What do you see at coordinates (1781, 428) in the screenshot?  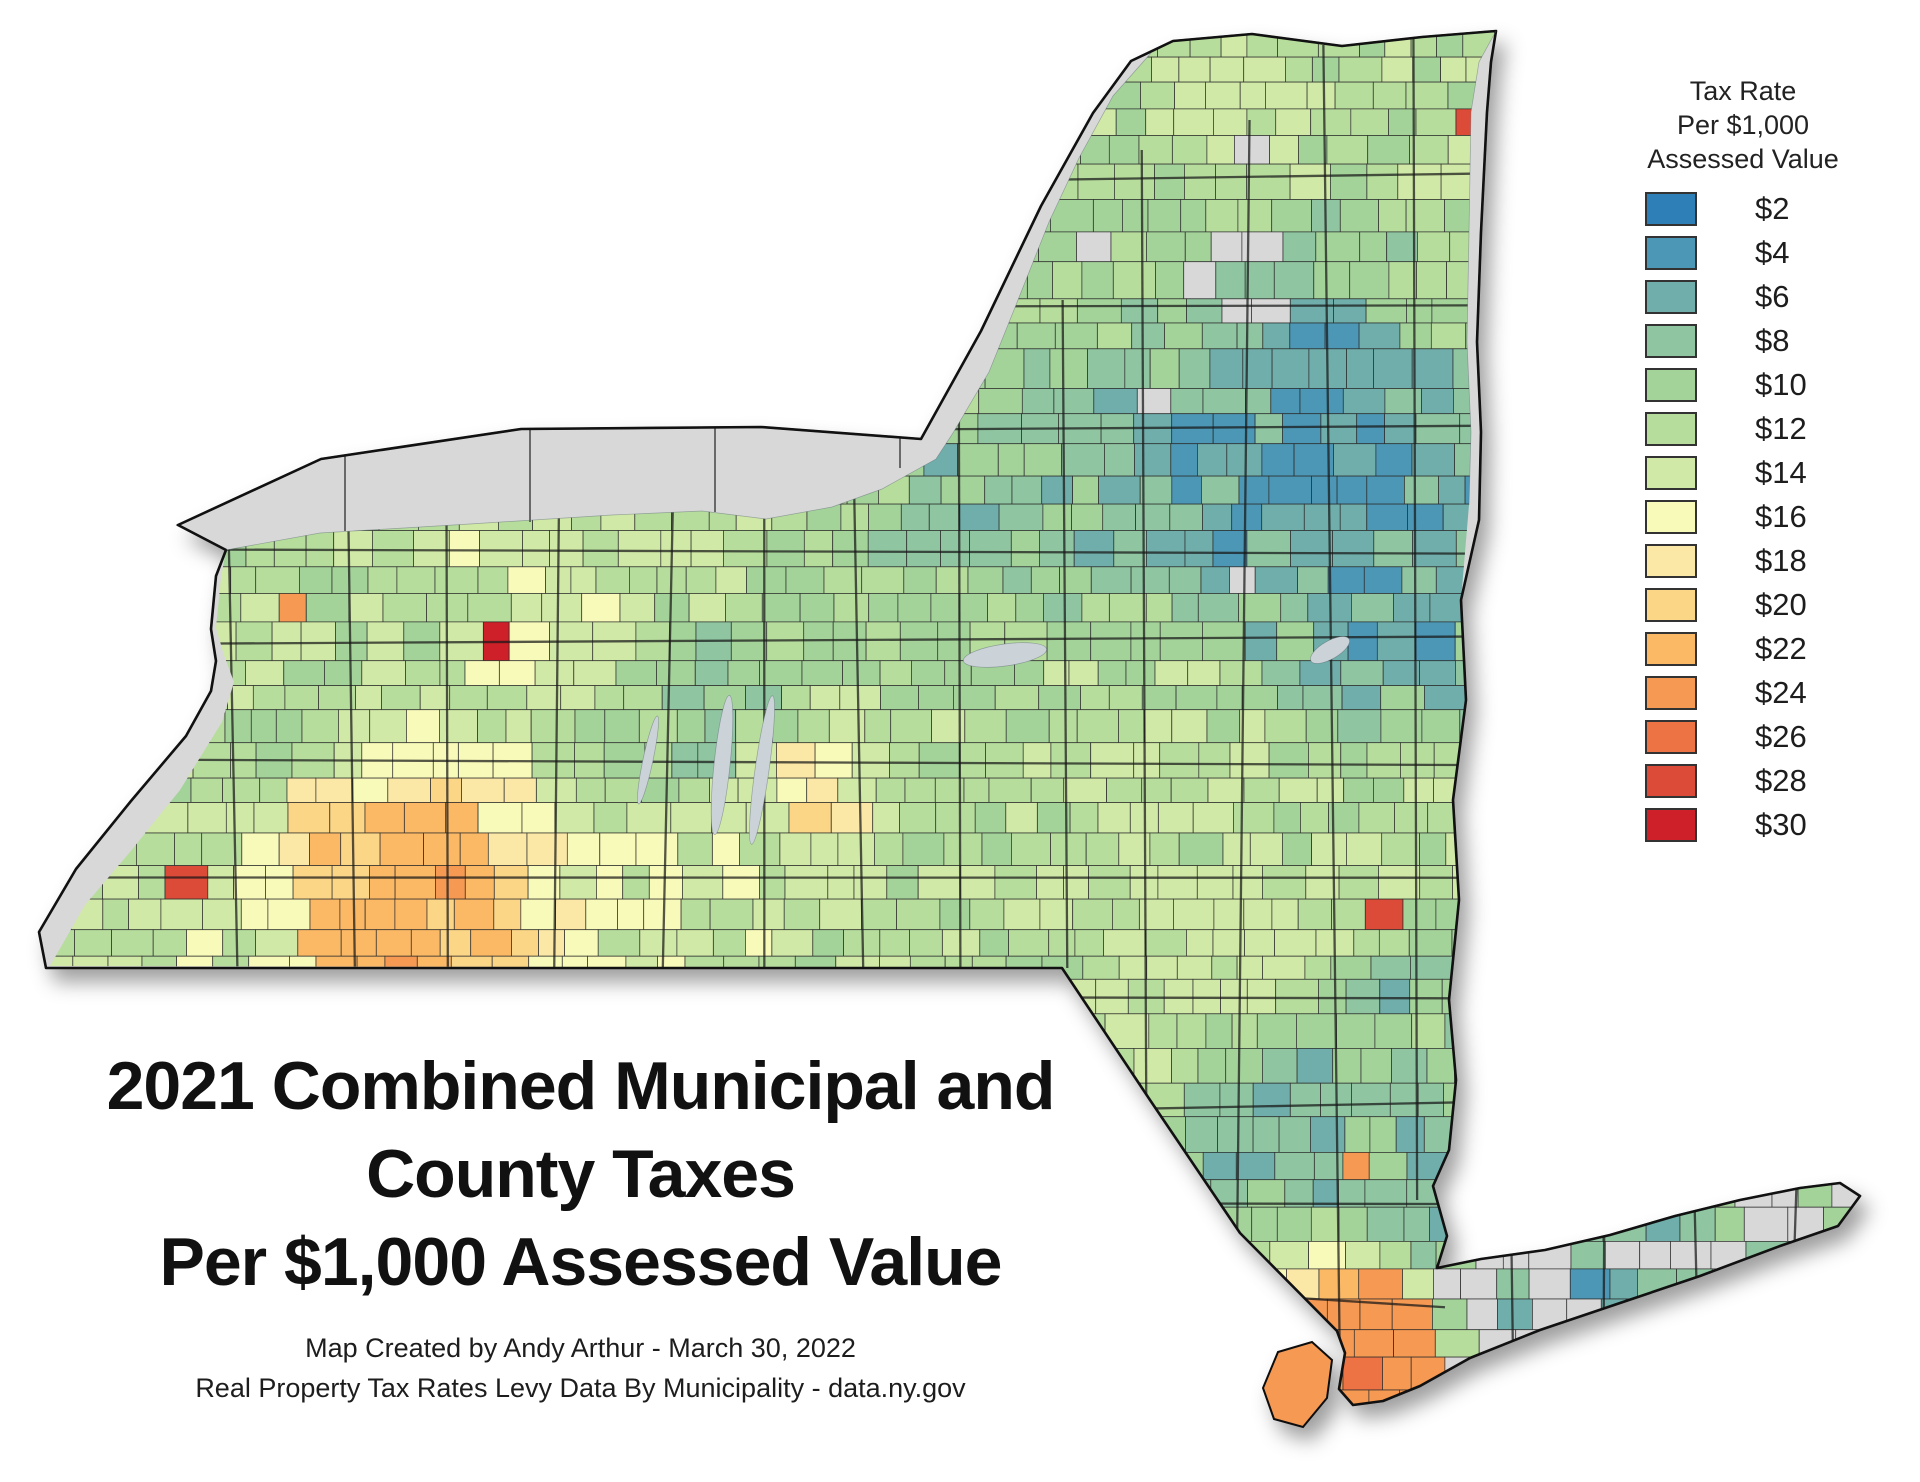 I see `legend-value-label: $12` at bounding box center [1781, 428].